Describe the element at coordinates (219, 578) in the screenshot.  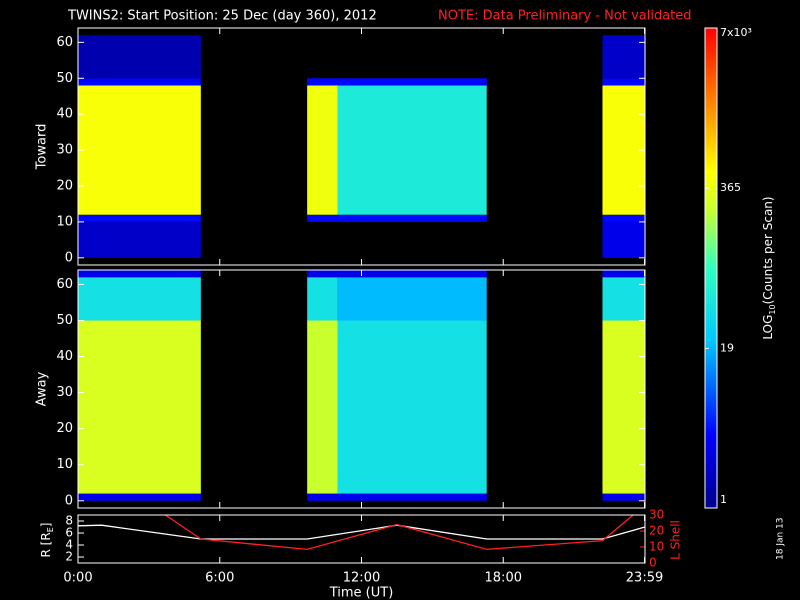
I see `x-tick-label: 6:00` at that location.